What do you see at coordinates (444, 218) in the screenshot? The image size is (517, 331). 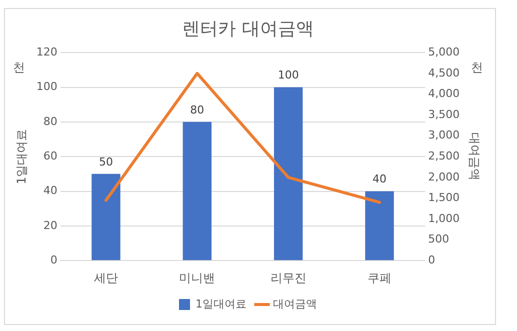 I see `y2-tick-label: 1,000` at bounding box center [444, 218].